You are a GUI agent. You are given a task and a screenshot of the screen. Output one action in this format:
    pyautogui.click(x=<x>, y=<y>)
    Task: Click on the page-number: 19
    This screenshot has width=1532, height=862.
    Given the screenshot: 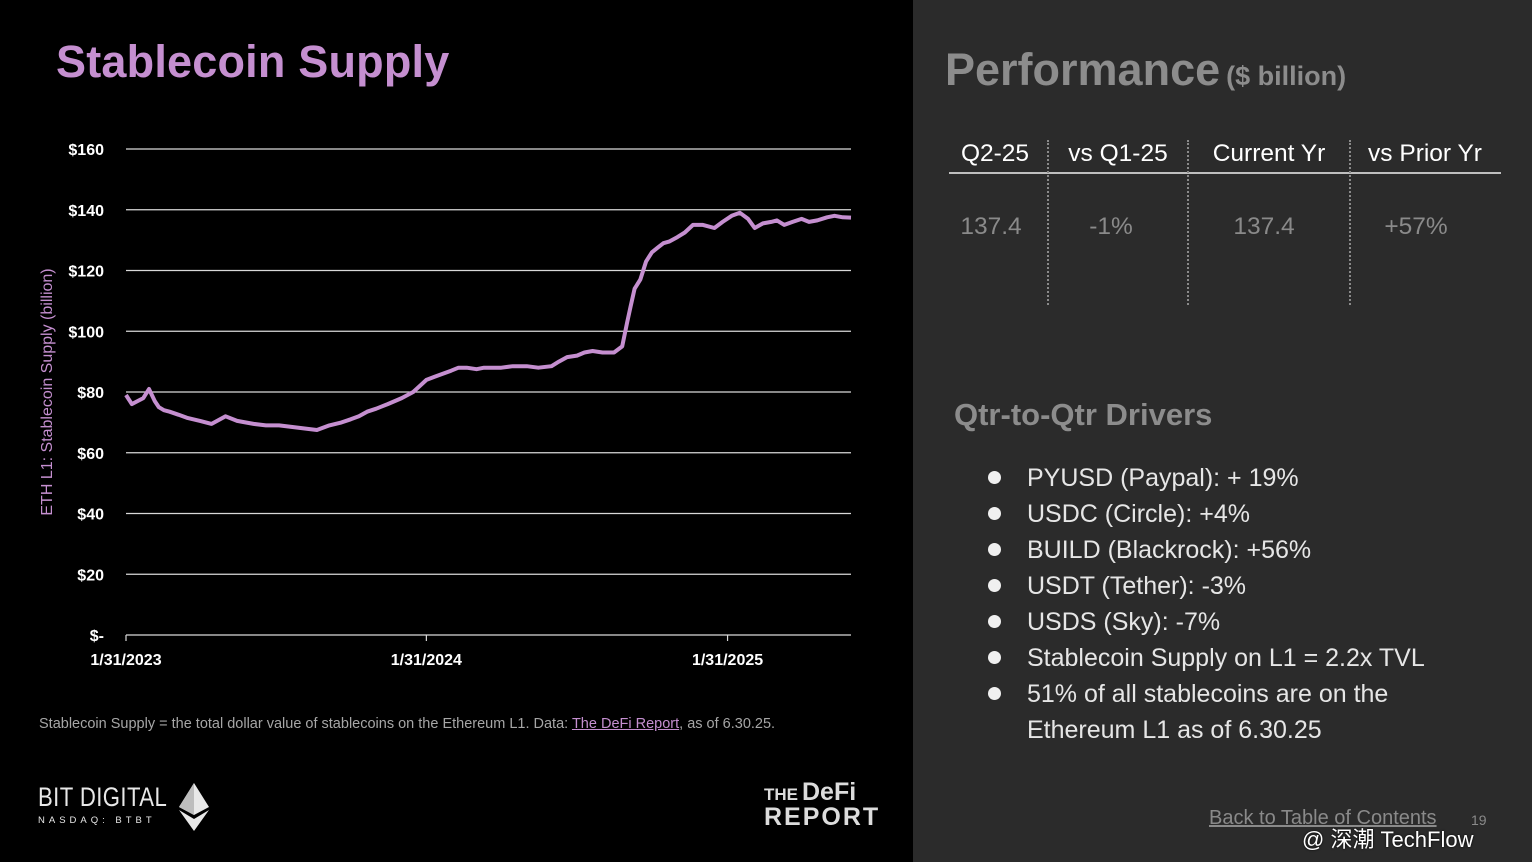 What is the action you would take?
    pyautogui.click(x=1479, y=820)
    